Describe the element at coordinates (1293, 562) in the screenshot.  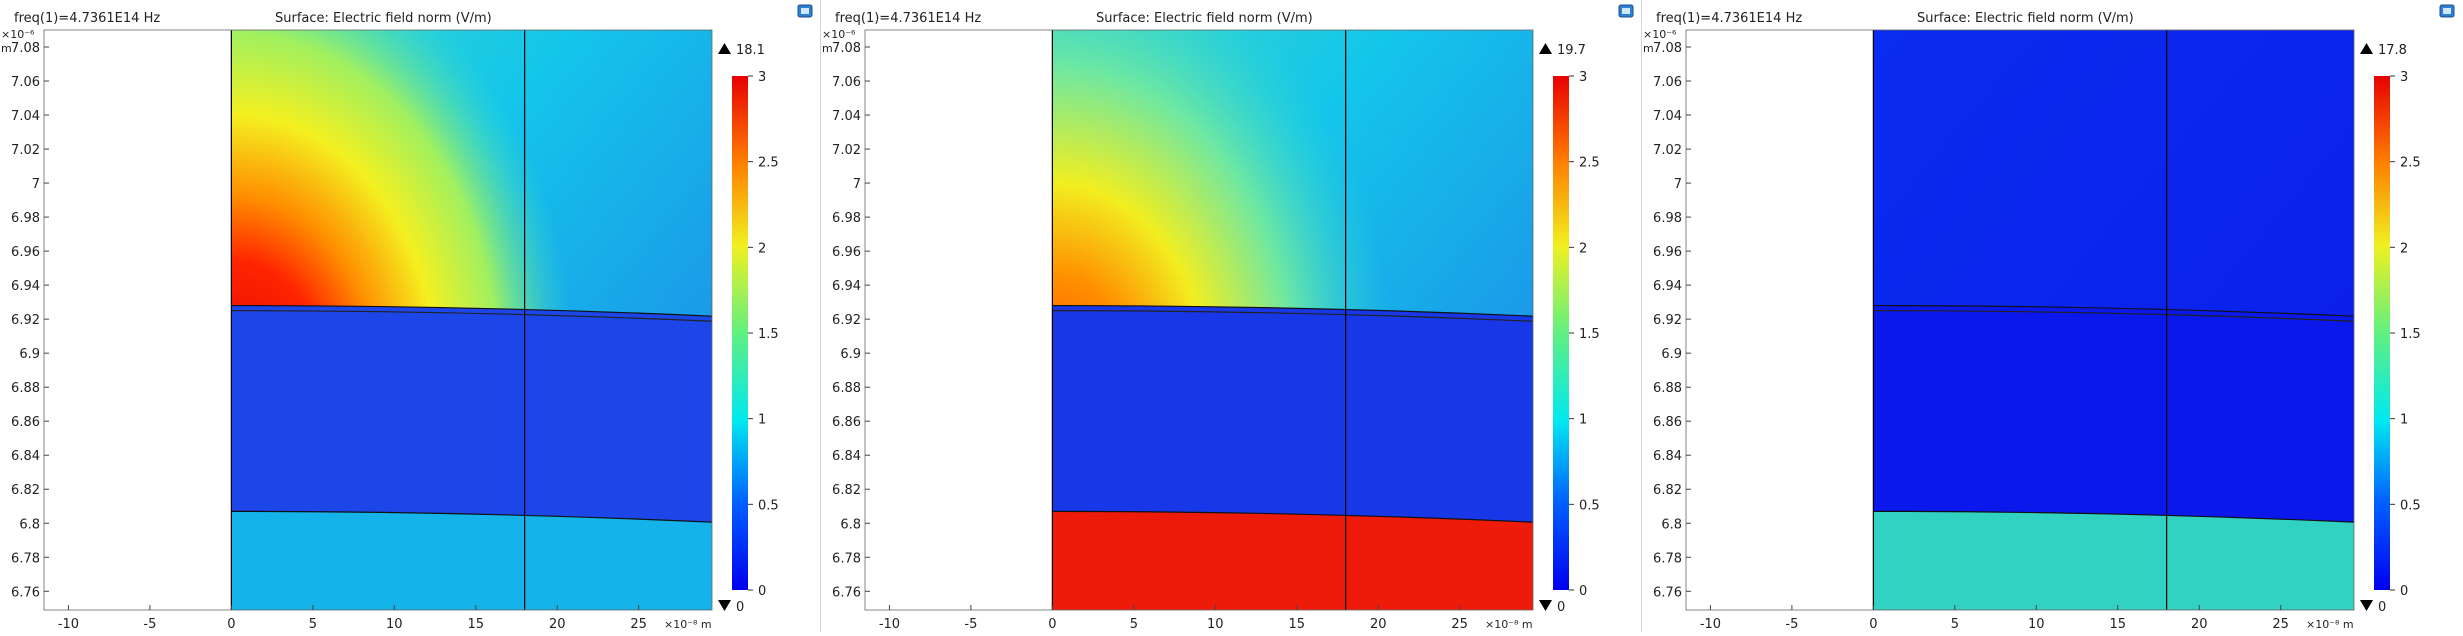
I see `inner-core` at that location.